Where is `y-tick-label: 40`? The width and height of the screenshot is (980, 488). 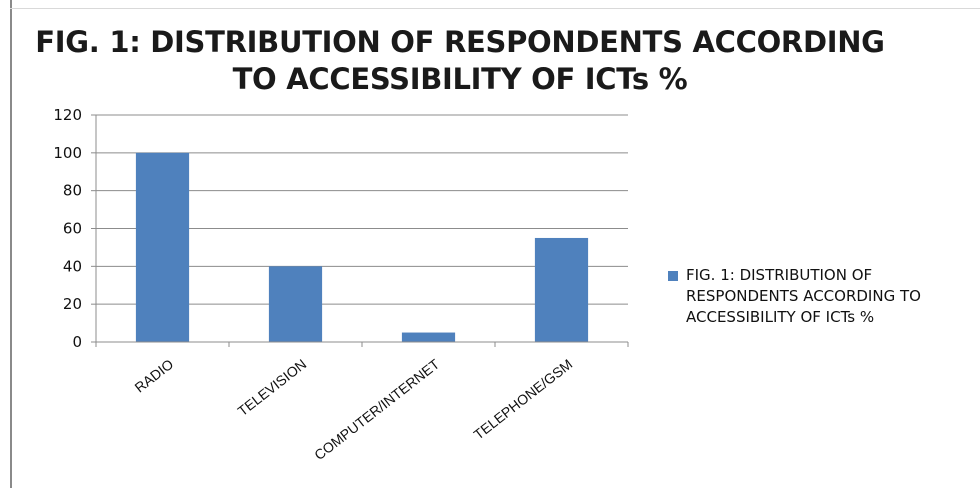
y-tick-label: 40 is located at coordinates (72, 266).